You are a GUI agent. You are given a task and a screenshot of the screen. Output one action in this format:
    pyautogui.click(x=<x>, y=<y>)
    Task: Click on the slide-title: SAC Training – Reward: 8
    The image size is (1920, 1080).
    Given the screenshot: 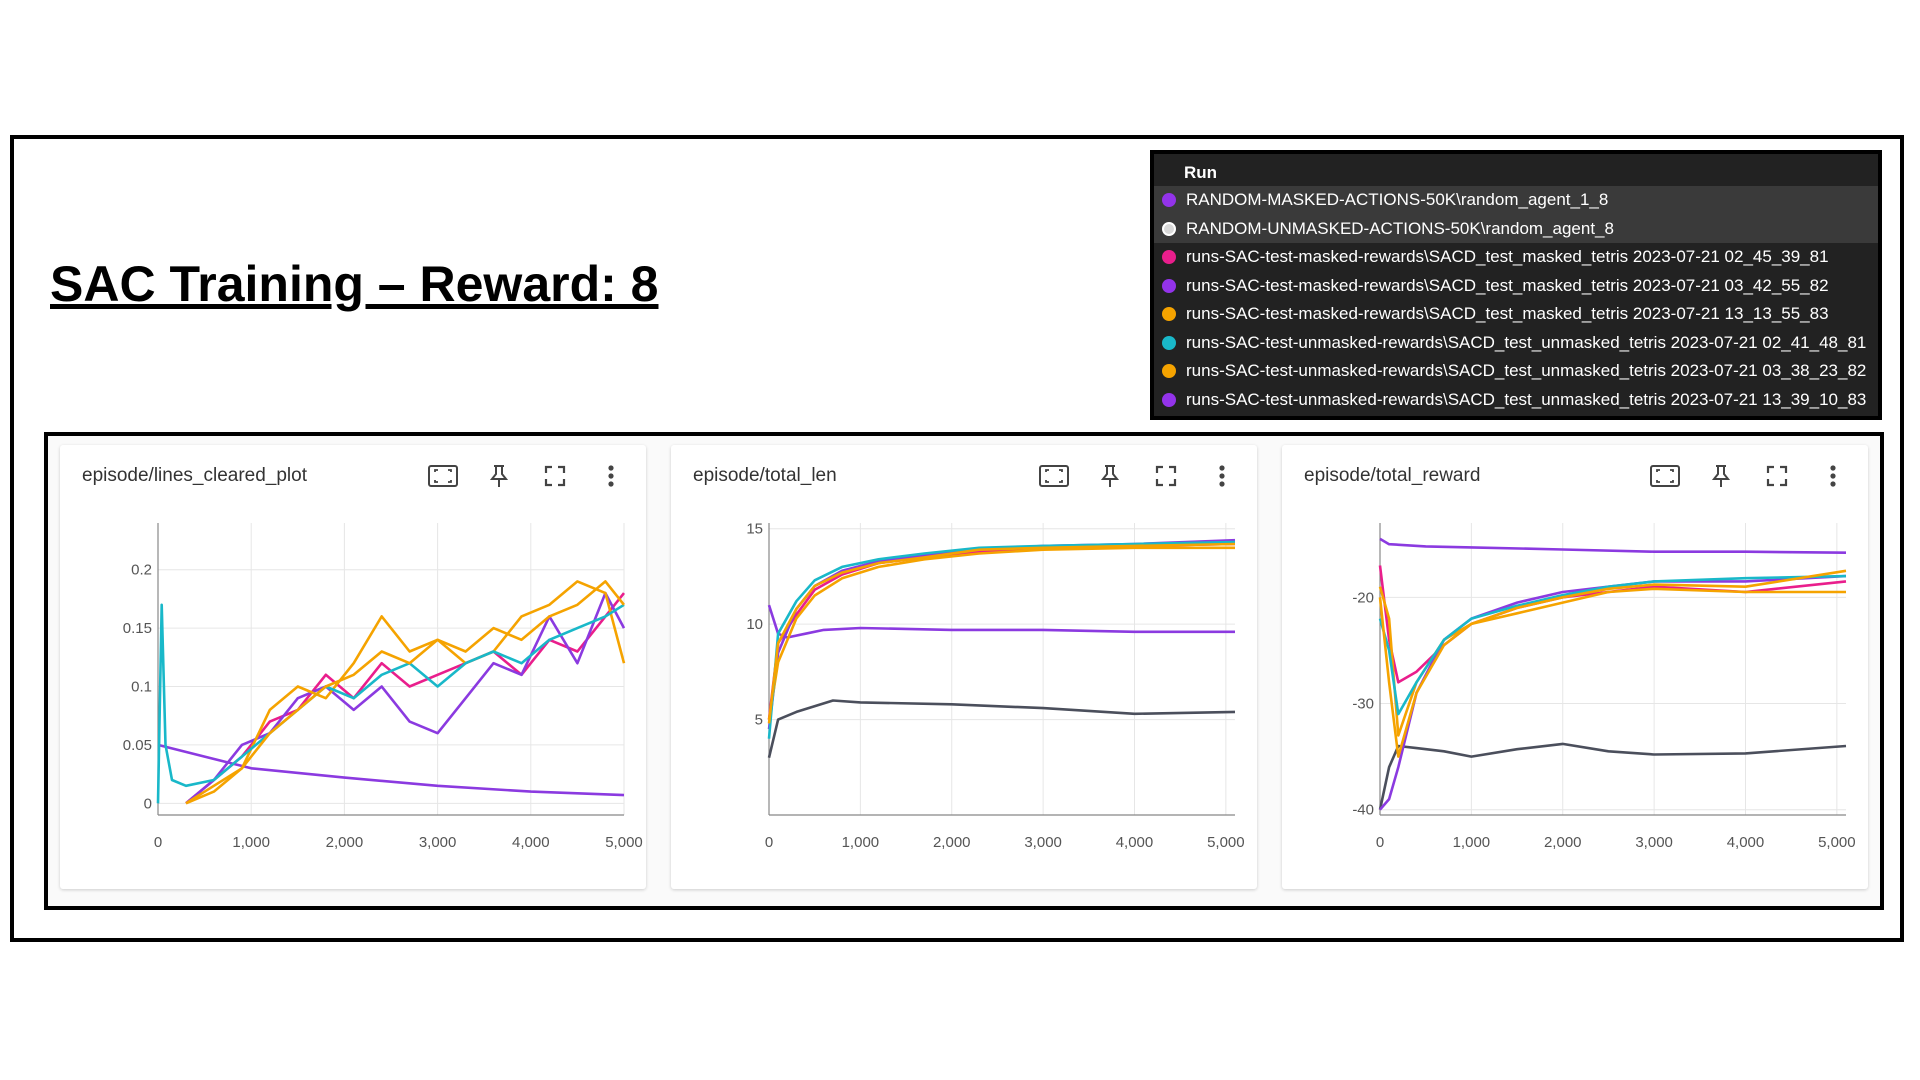 What is the action you would take?
    pyautogui.click(x=354, y=284)
    